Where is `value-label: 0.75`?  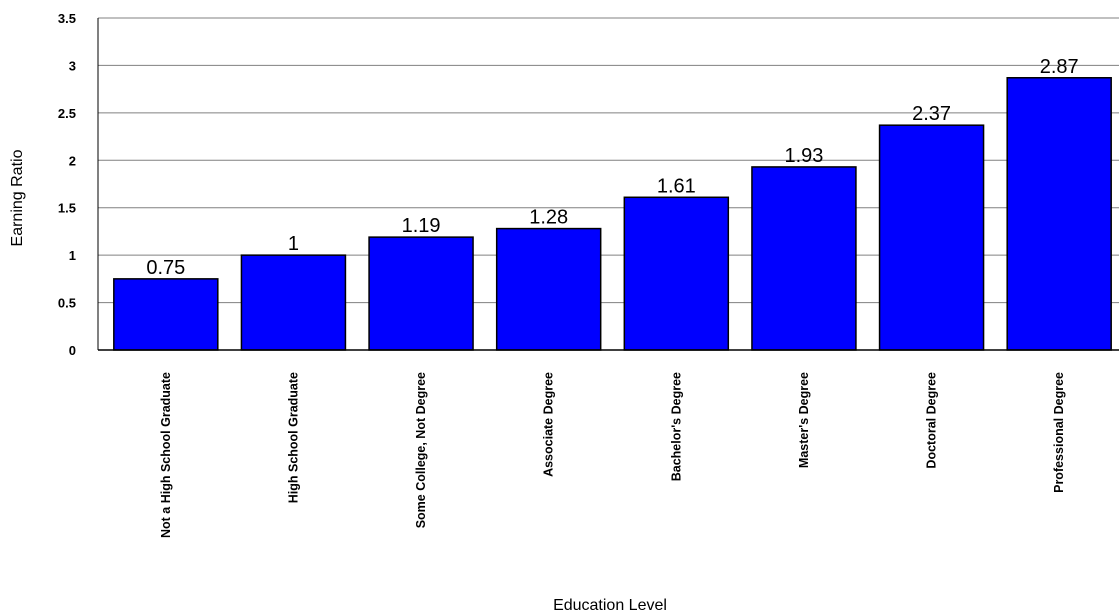 value-label: 0.75 is located at coordinates (165, 268).